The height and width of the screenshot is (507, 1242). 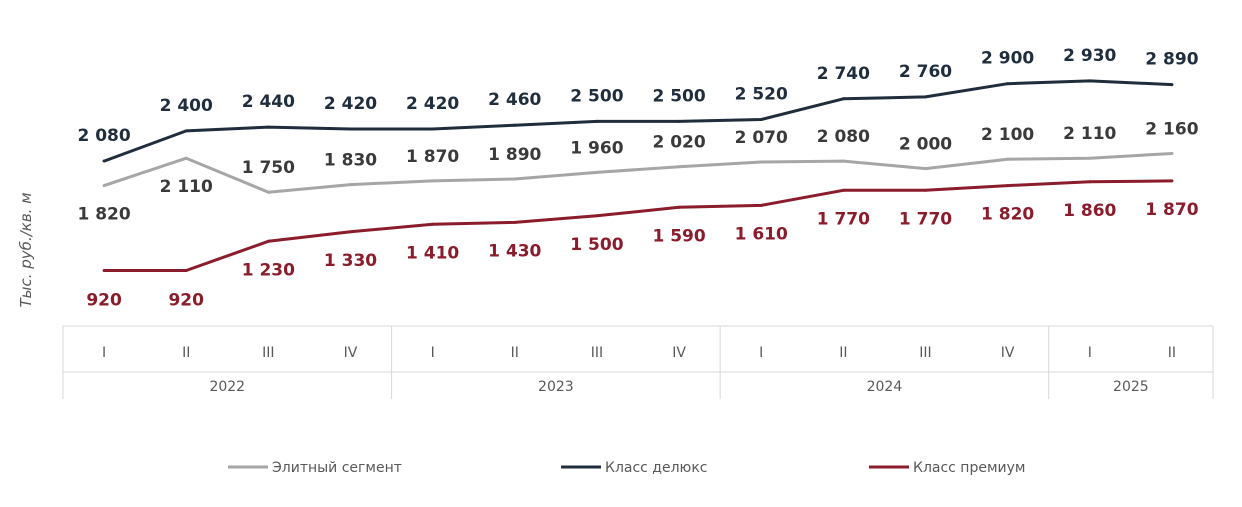 I want to click on data-label: 1 430, so click(x=514, y=251).